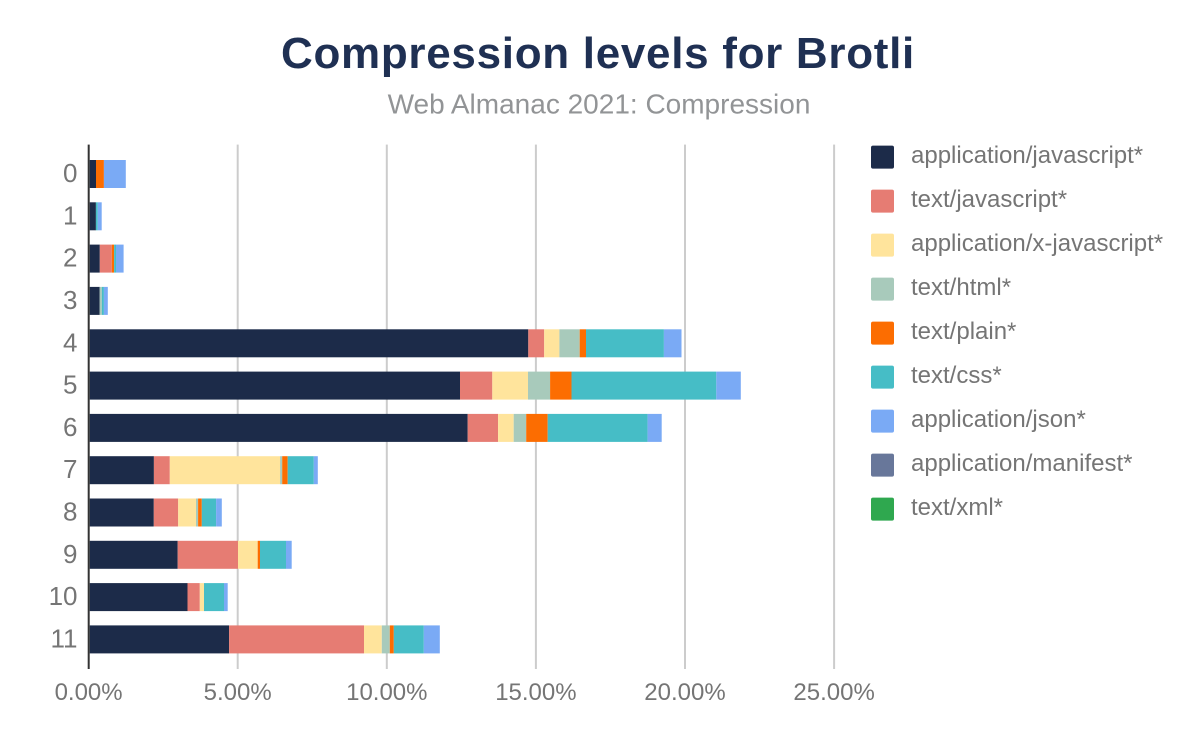  What do you see at coordinates (89, 692) in the screenshot?
I see `svg-text: 0.00%` at bounding box center [89, 692].